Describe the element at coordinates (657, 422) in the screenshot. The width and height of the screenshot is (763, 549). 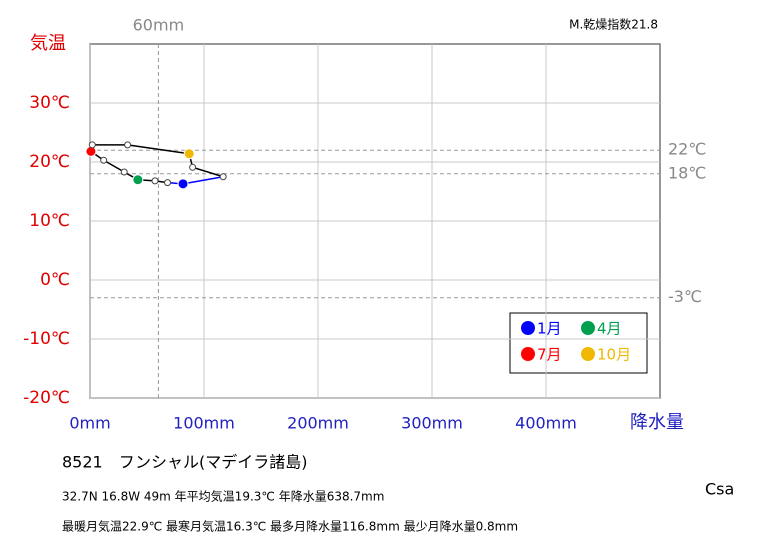
I see `x-axis-label: 降水量` at that location.